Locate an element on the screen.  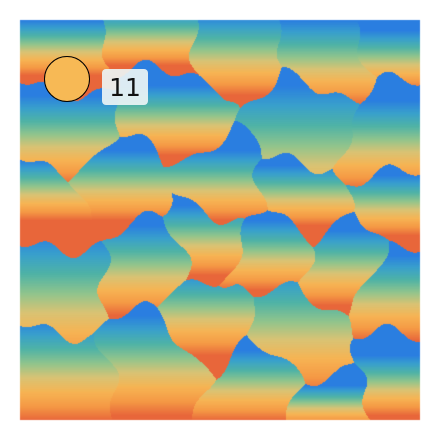
player-token-icon is located at coordinates (67, 79).